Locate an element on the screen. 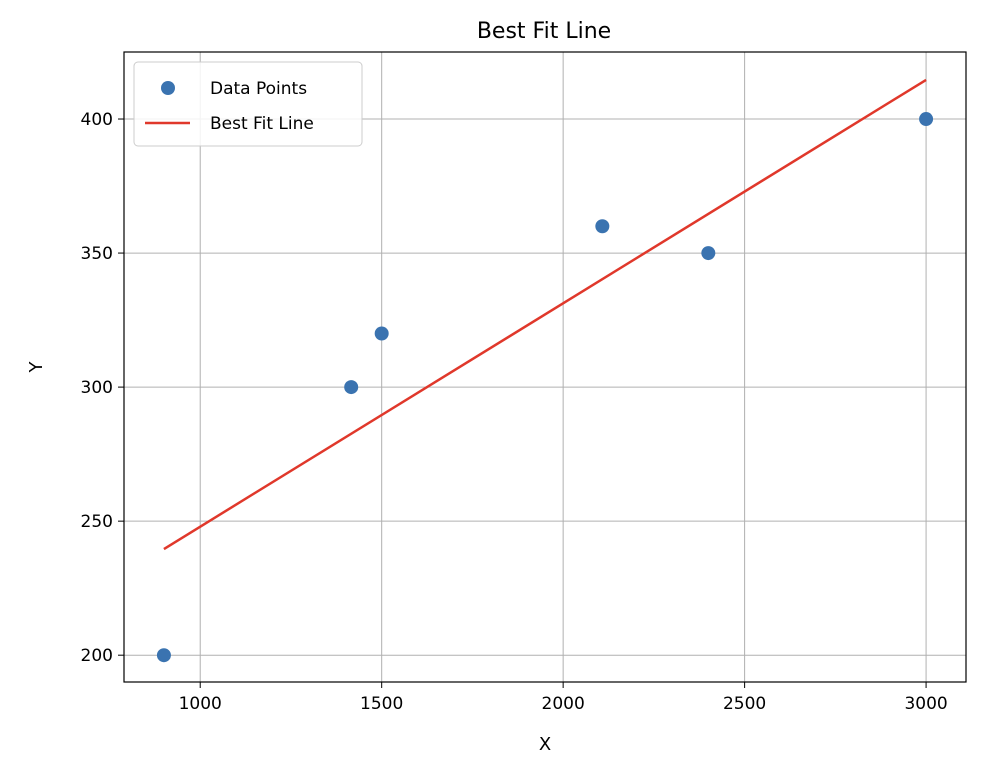  legend-label-data-points: Data Points is located at coordinates (258, 89).